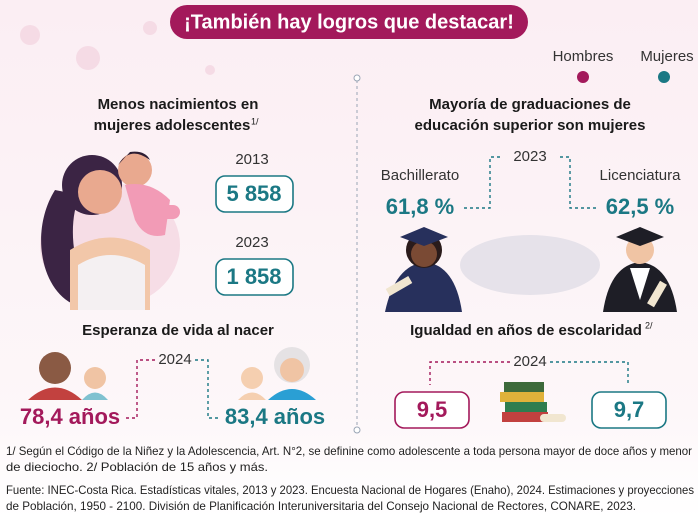  What do you see at coordinates (420, 206) in the screenshot?
I see `value-text: 61,8 %` at bounding box center [420, 206].